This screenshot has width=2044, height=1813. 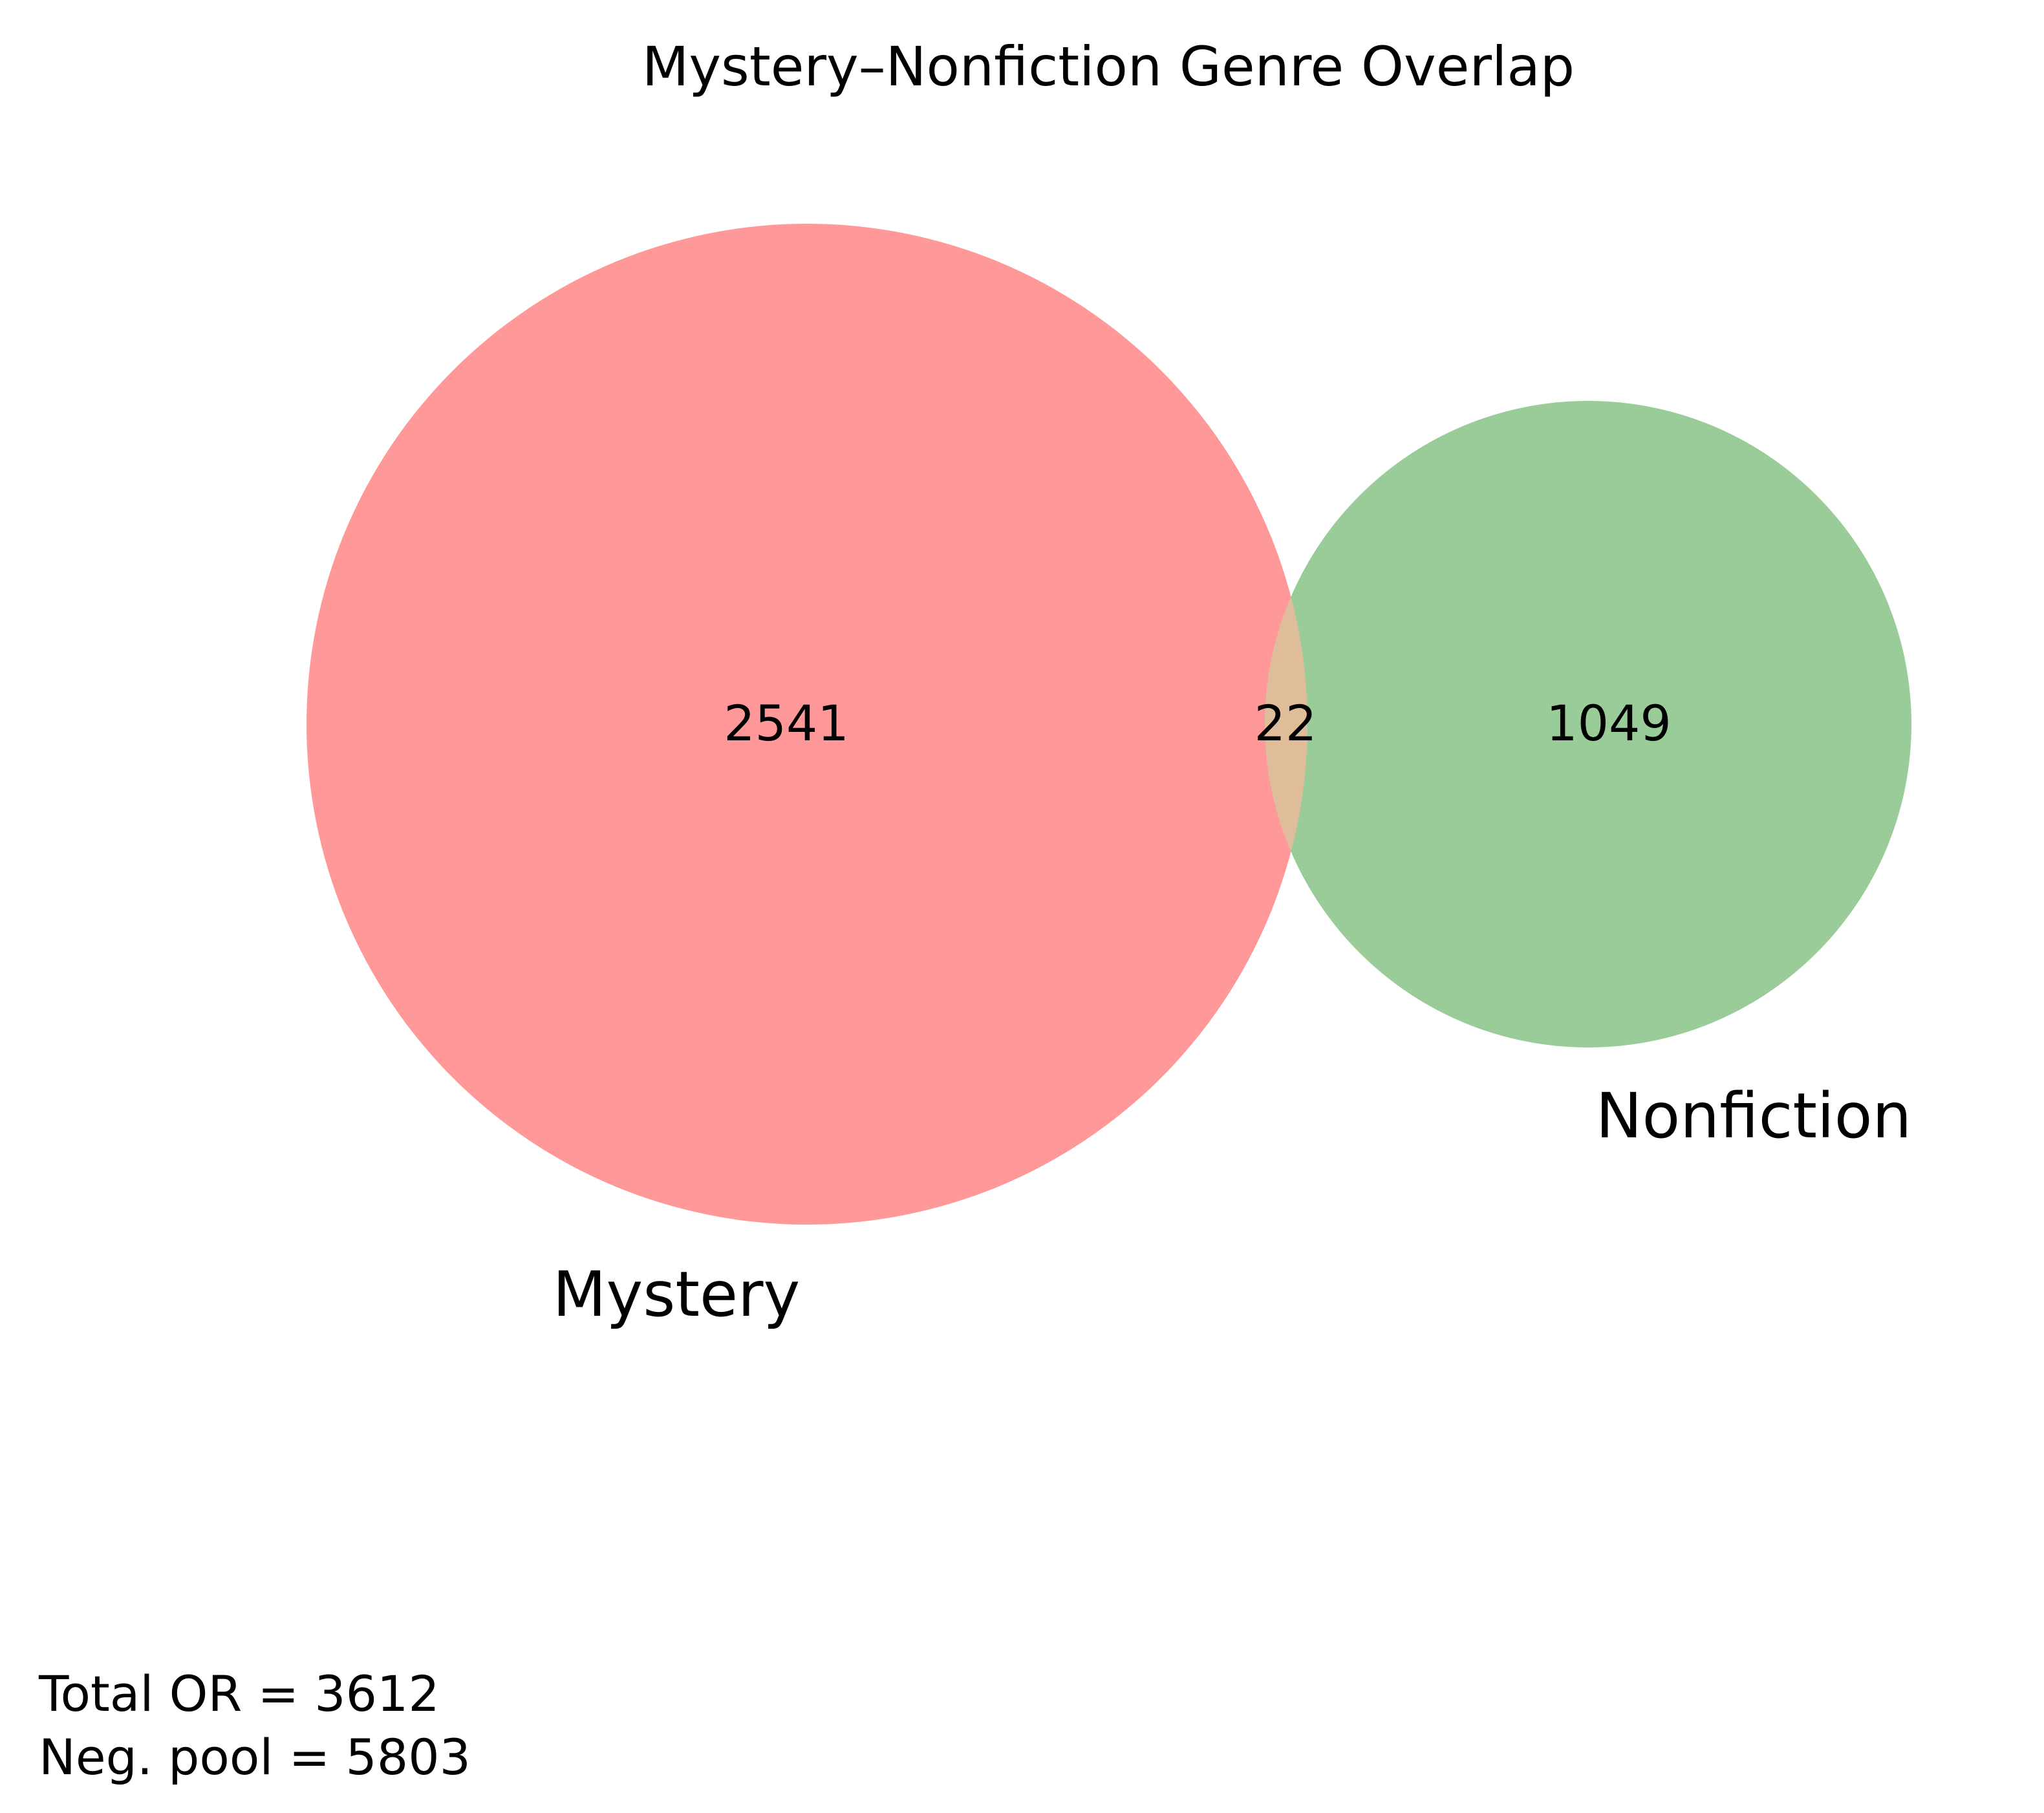 I want to click on neg-pool-footnote: Neg. pool = 5803, so click(x=255, y=1757).